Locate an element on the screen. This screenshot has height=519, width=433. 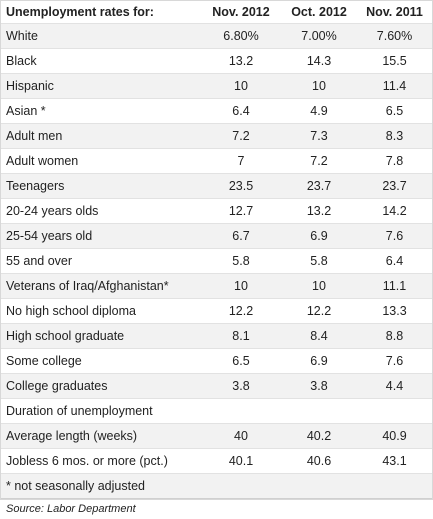
table-row: Adult men 7.2 7.3 8.3 is located at coordinates (216, 136).